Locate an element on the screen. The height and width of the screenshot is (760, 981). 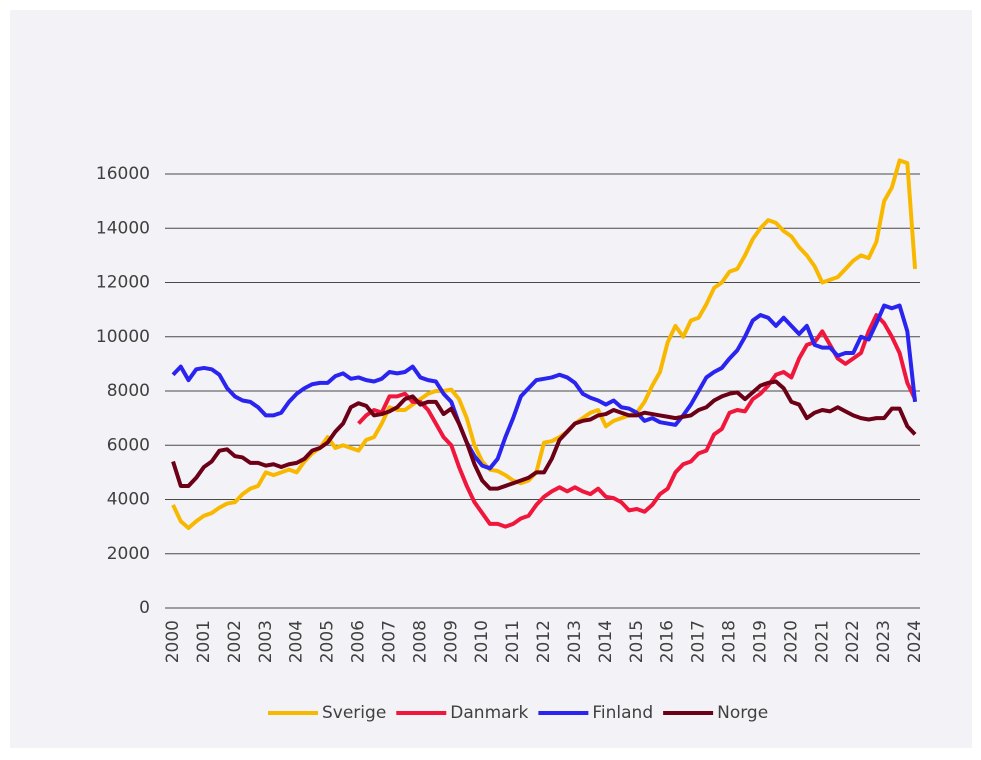
x-tick-label: 2002 is located at coordinates (235, 641).